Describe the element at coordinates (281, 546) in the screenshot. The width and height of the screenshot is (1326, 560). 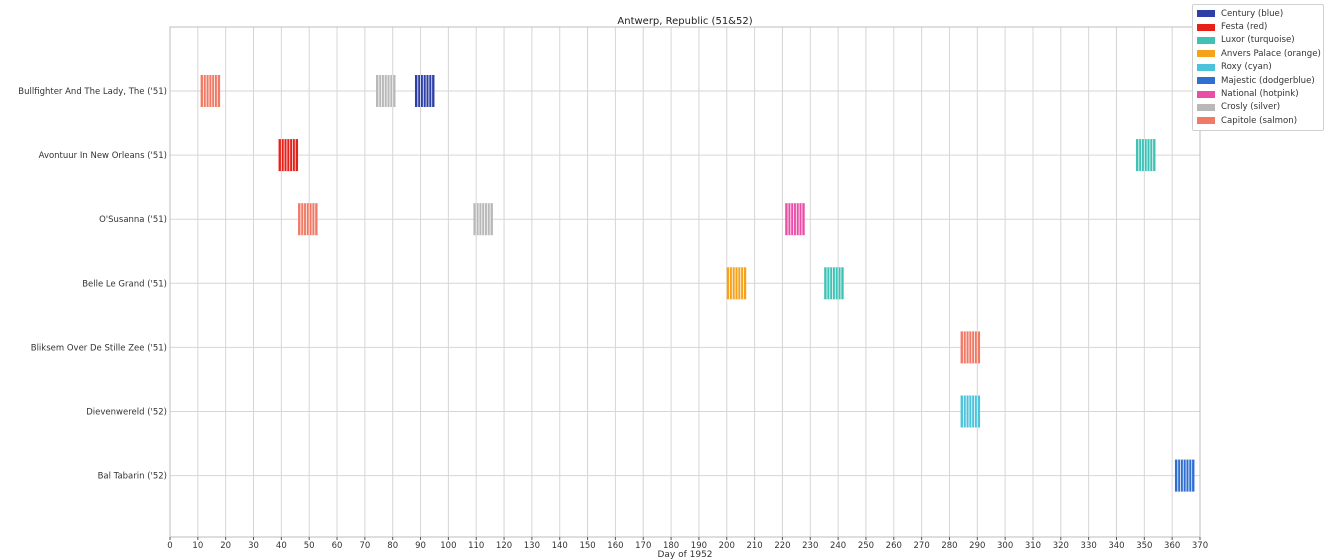
I see `x-tick-label: 40` at that location.